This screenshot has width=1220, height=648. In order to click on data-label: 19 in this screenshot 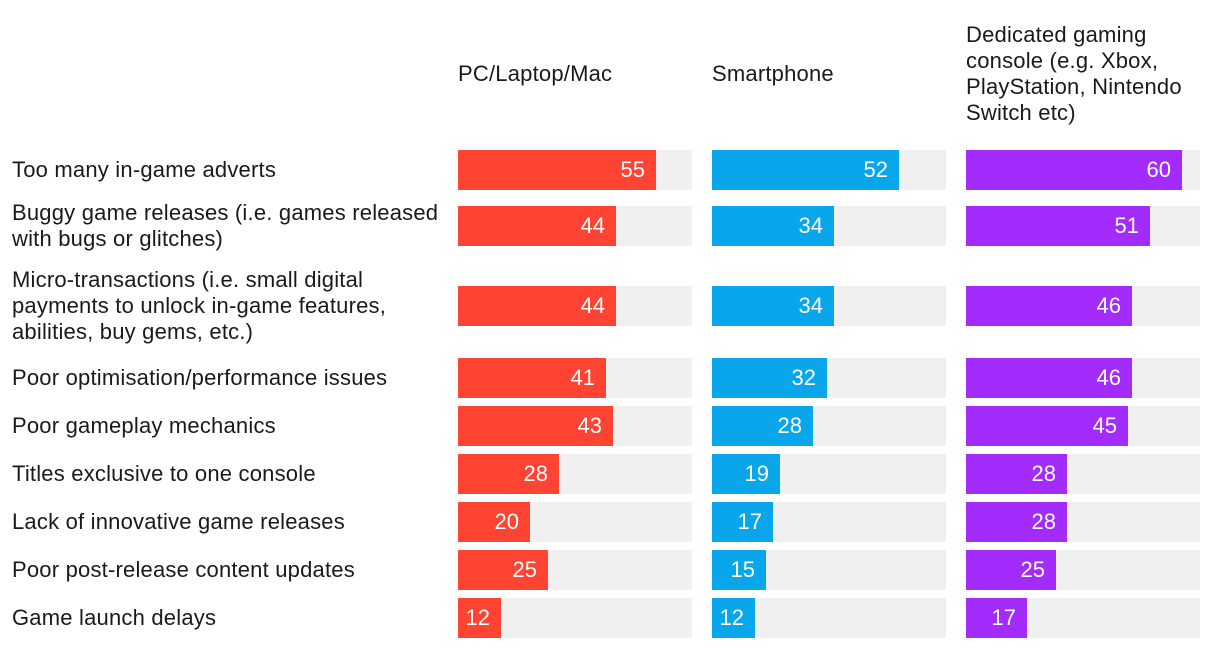, I will do `click(756, 473)`.